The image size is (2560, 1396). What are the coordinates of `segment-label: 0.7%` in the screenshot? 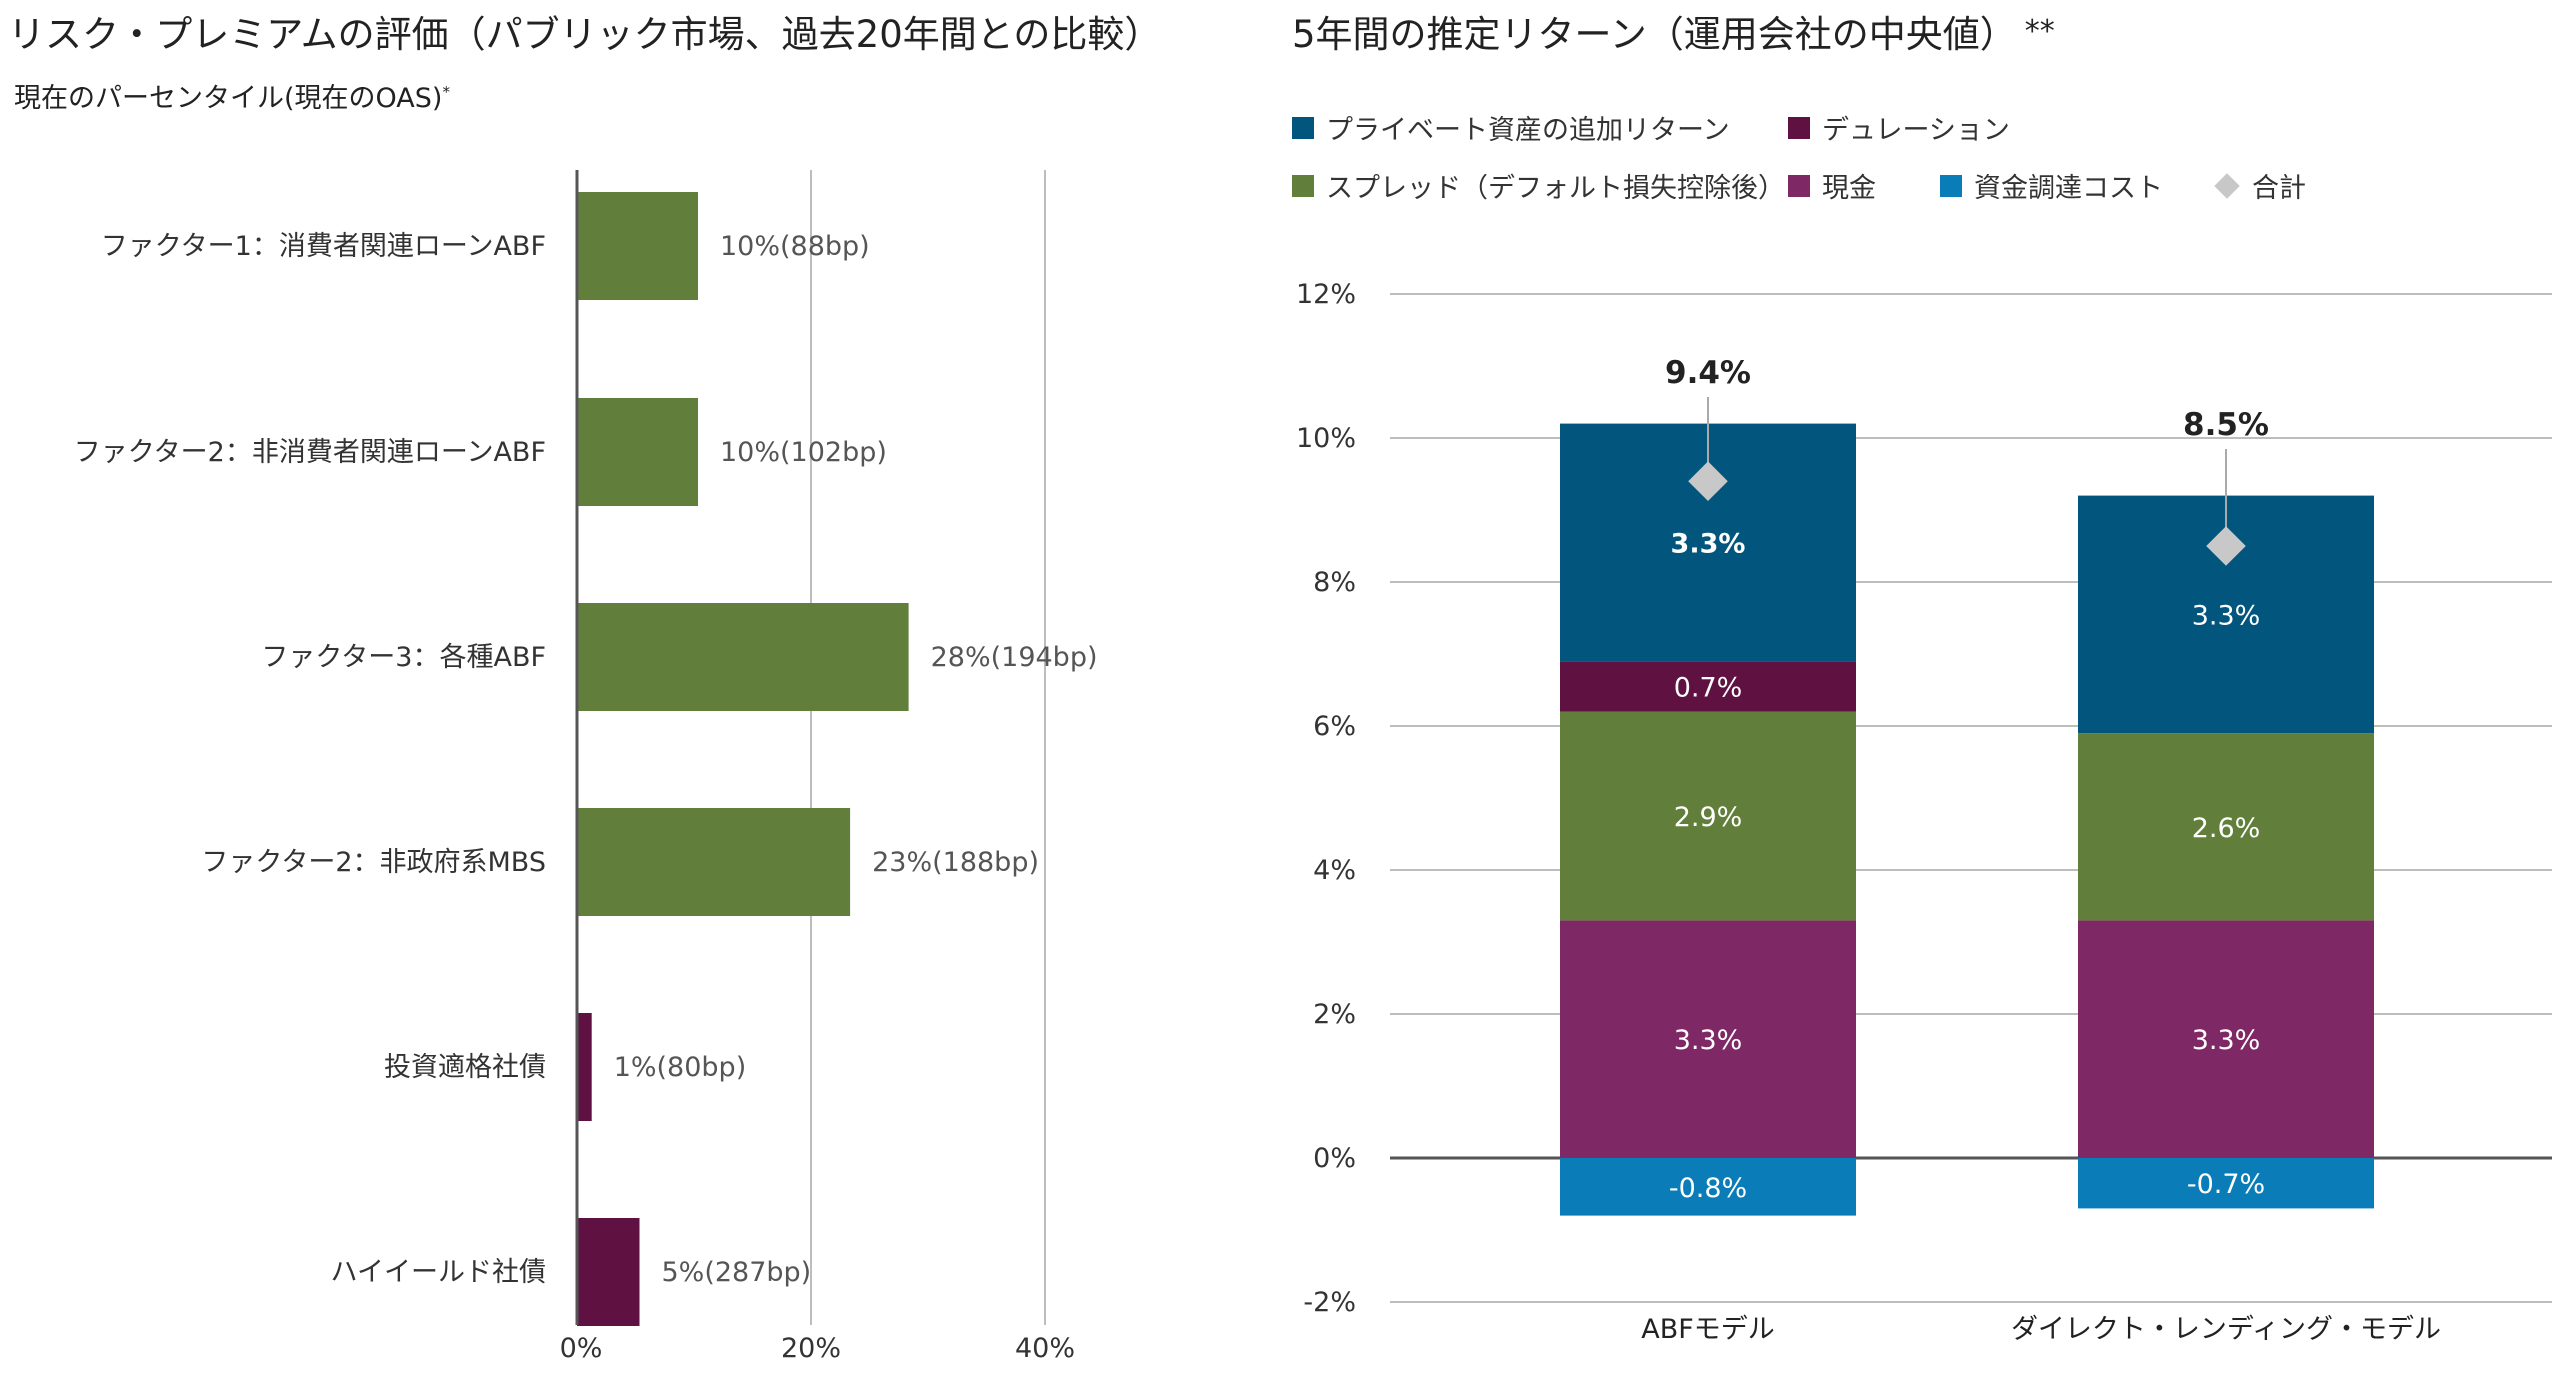 It's located at (1708, 687).